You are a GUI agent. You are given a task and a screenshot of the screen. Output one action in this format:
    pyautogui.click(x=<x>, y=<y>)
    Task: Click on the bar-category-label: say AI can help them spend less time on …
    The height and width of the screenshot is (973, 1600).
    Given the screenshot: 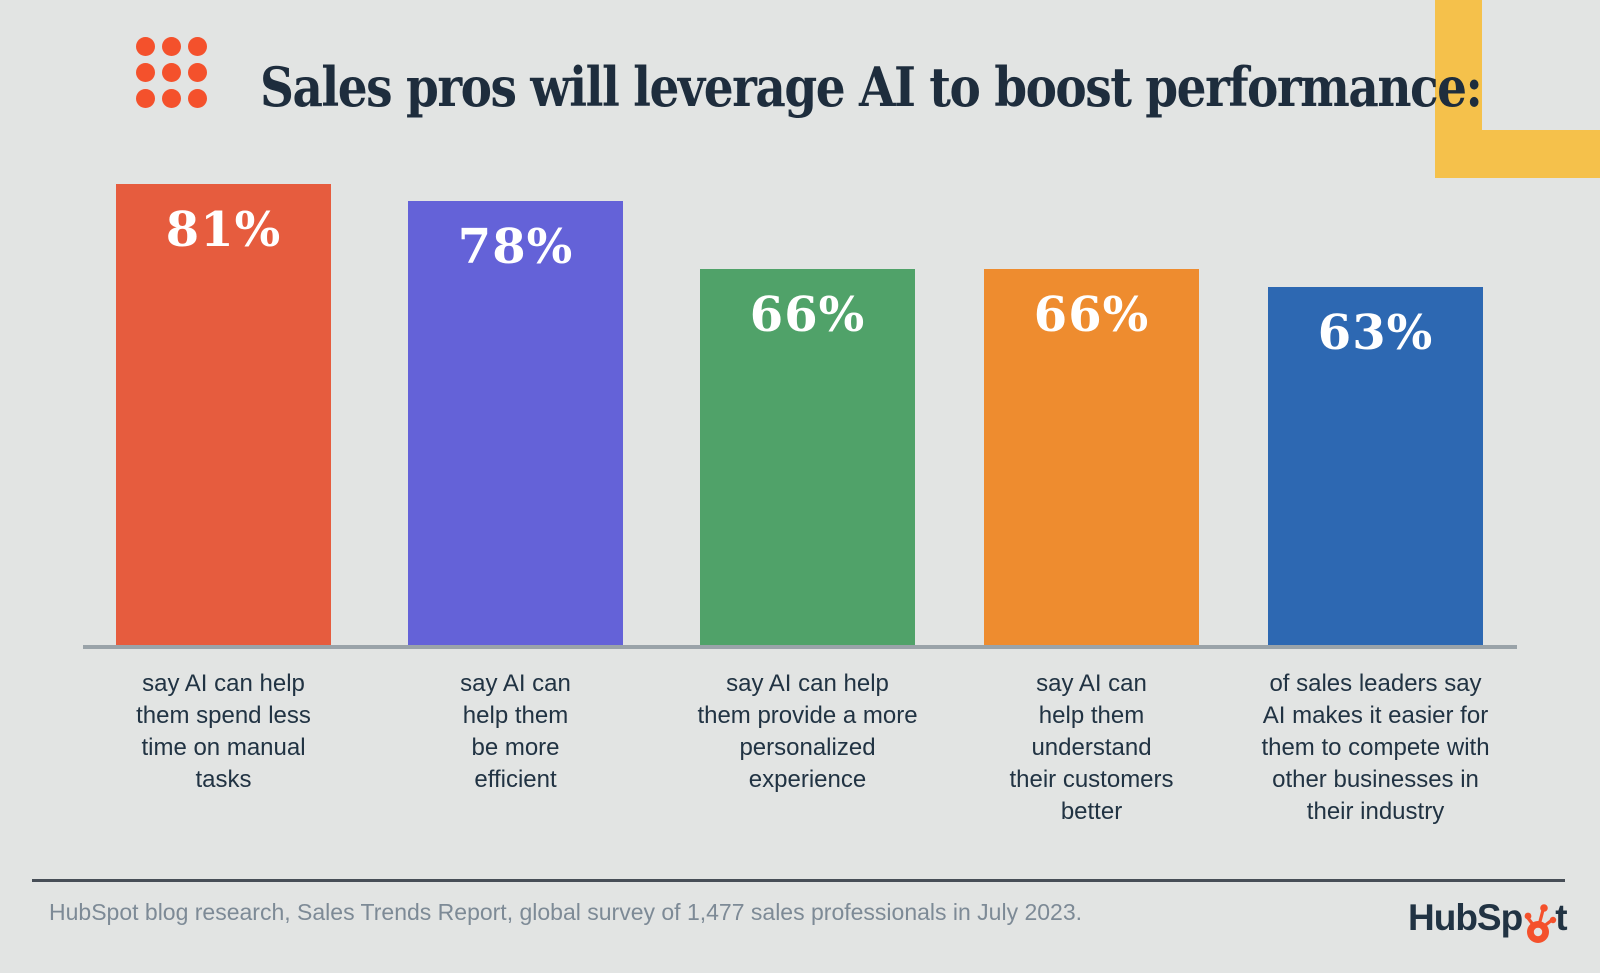 What is the action you would take?
    pyautogui.click(x=223, y=731)
    